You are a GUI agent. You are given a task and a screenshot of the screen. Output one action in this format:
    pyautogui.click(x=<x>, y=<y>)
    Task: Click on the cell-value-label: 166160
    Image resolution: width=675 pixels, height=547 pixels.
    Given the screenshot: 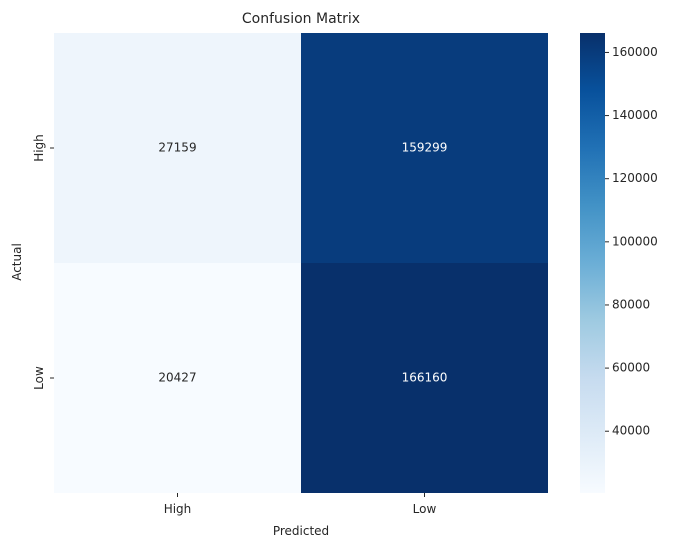 What is the action you would take?
    pyautogui.click(x=425, y=378)
    